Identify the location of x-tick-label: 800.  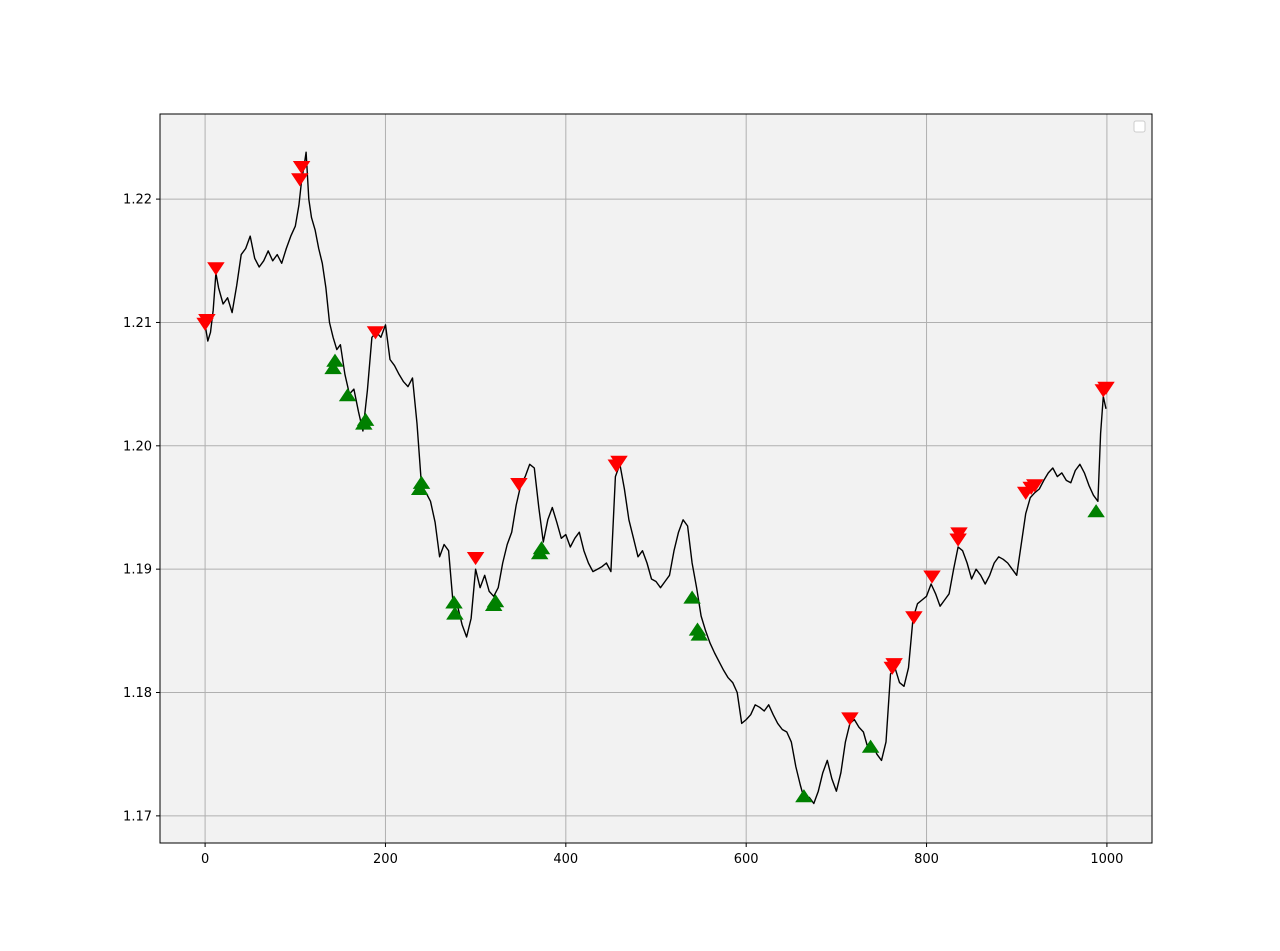
(926, 859).